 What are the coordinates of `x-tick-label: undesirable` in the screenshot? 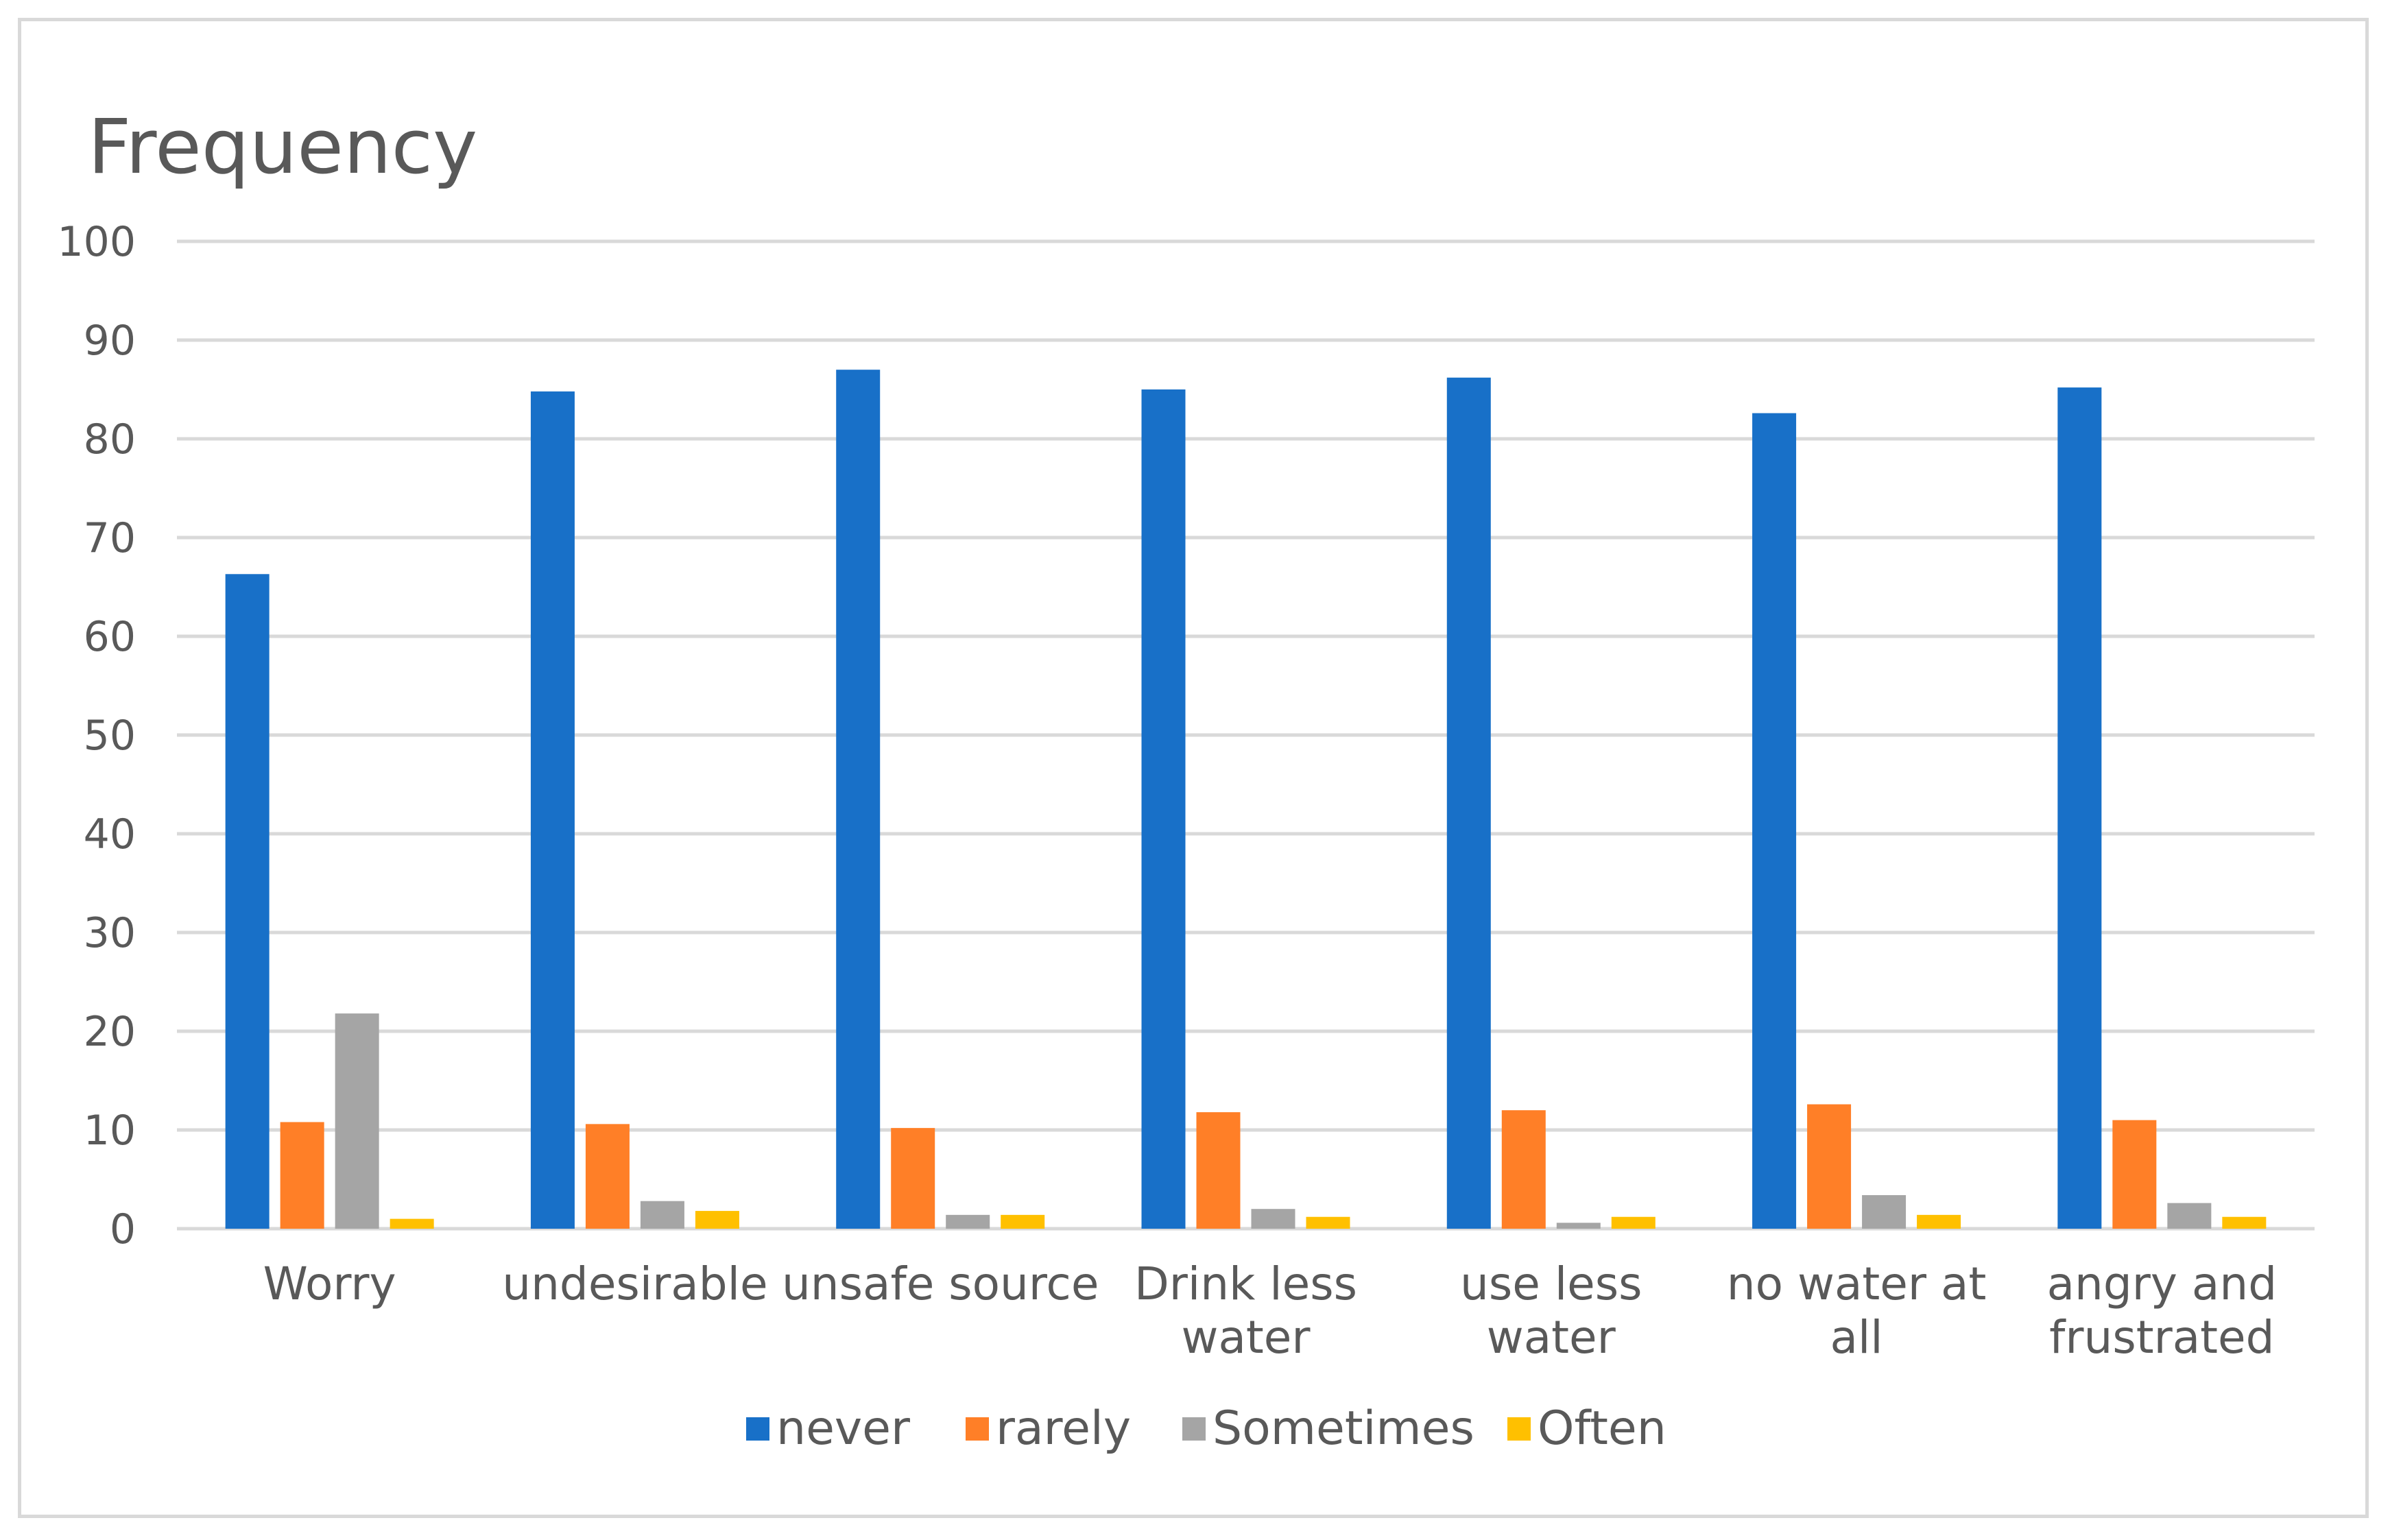 It's located at (634, 1284).